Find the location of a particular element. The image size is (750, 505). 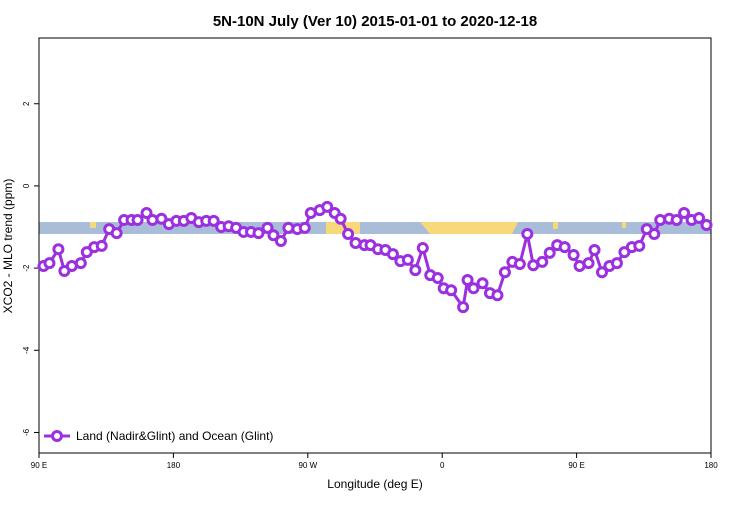

x-axis-label: Longitude (deg E) is located at coordinates (374, 484).